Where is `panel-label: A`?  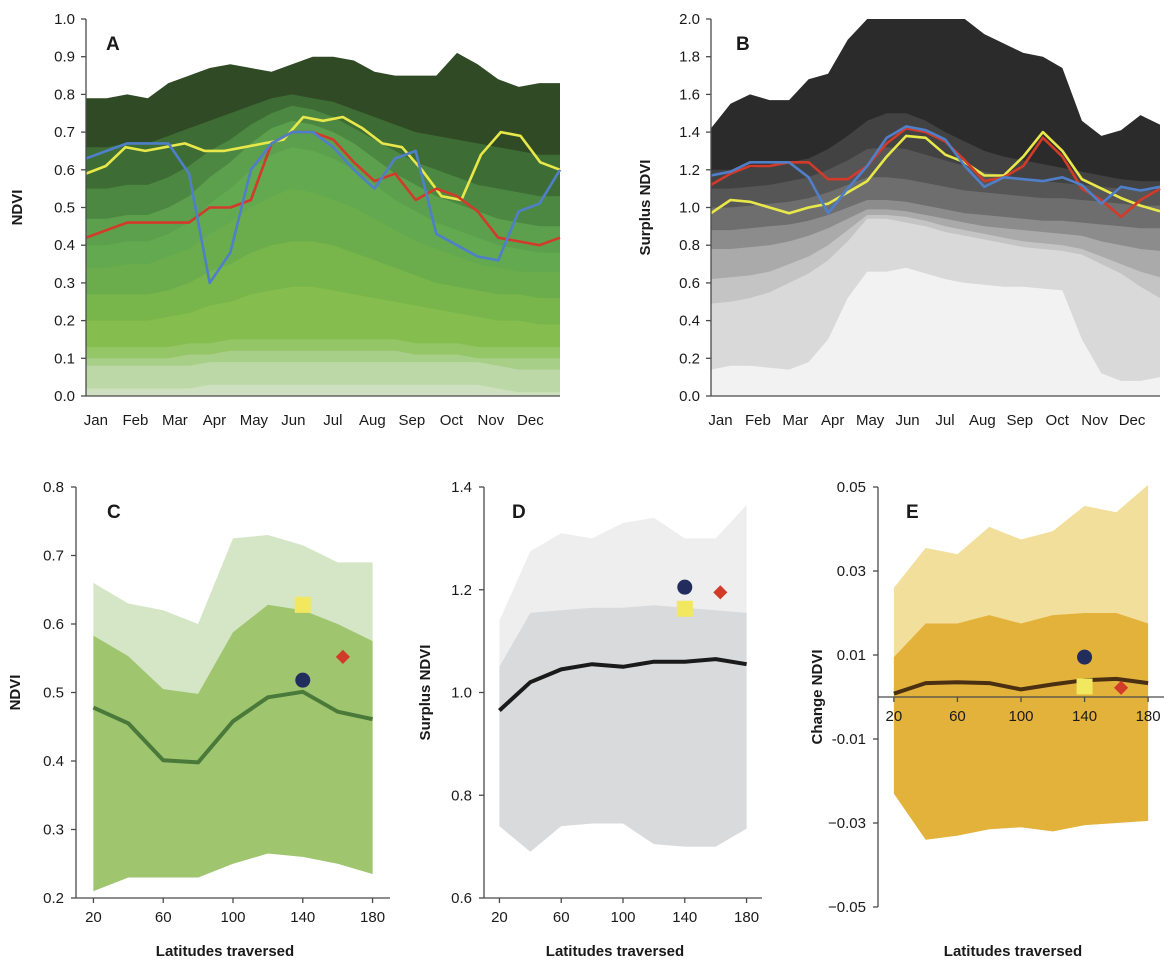 panel-label: A is located at coordinates (113, 44).